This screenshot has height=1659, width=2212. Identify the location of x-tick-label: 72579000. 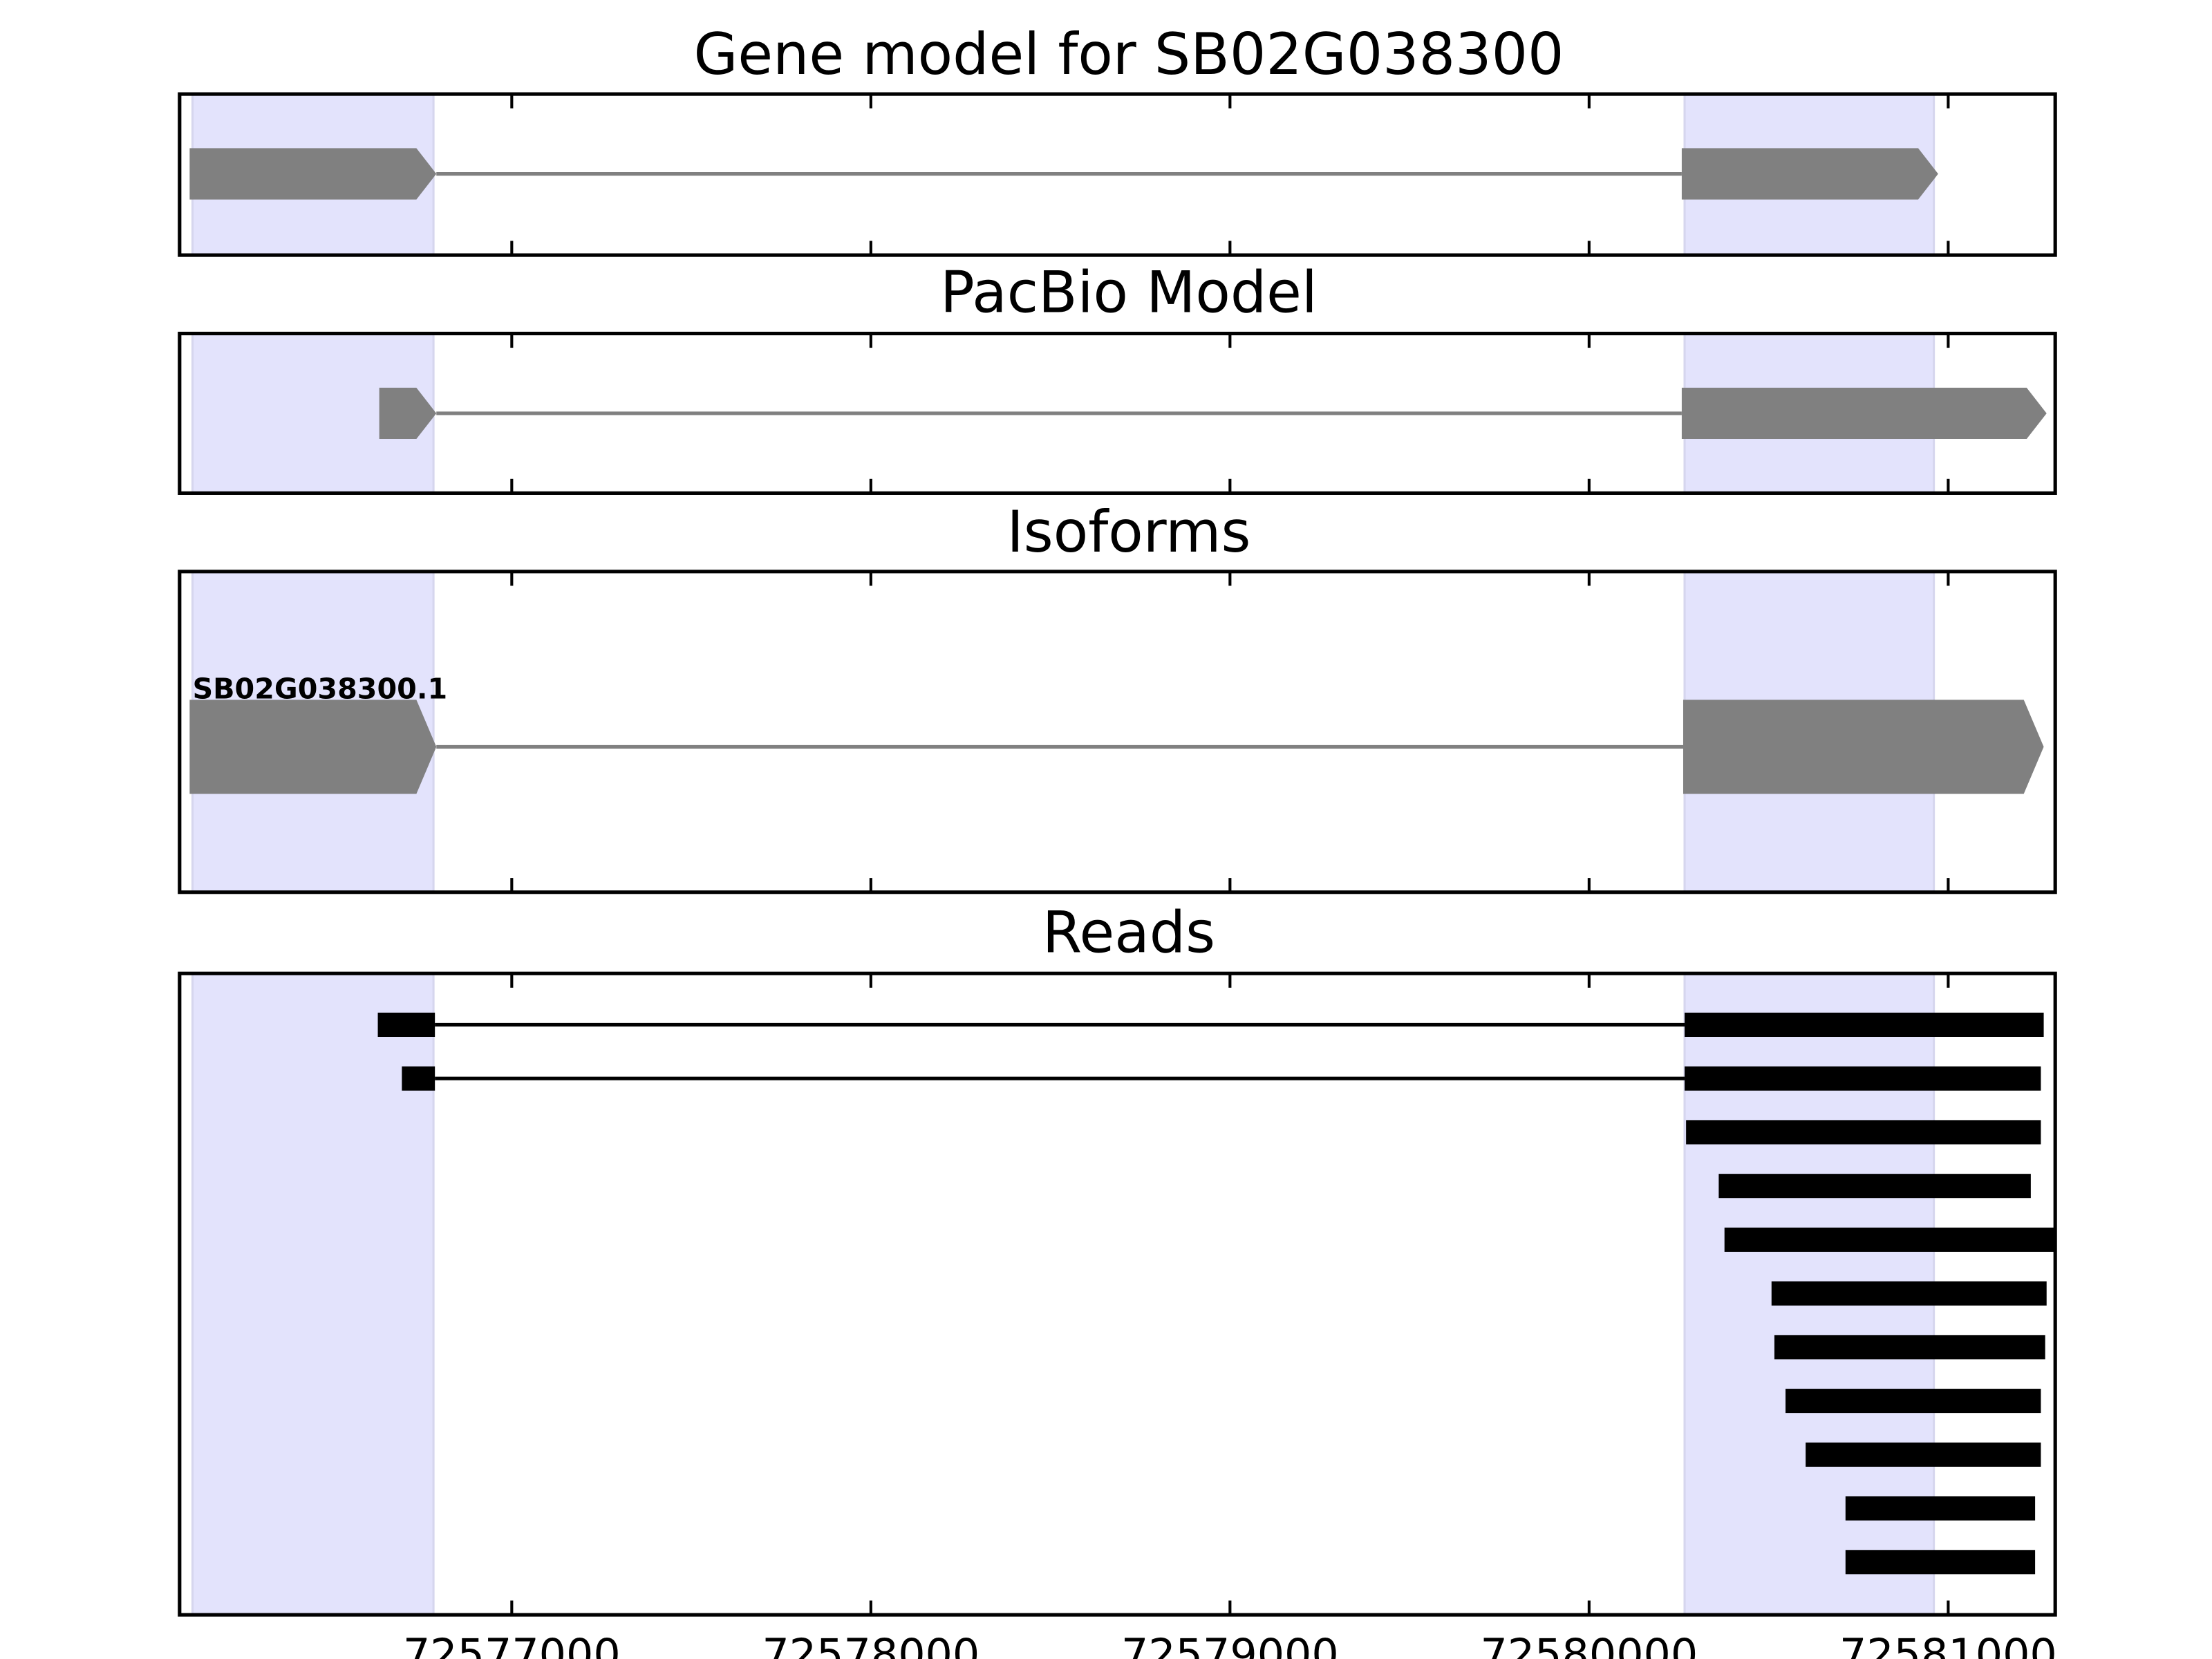
(1230, 1644).